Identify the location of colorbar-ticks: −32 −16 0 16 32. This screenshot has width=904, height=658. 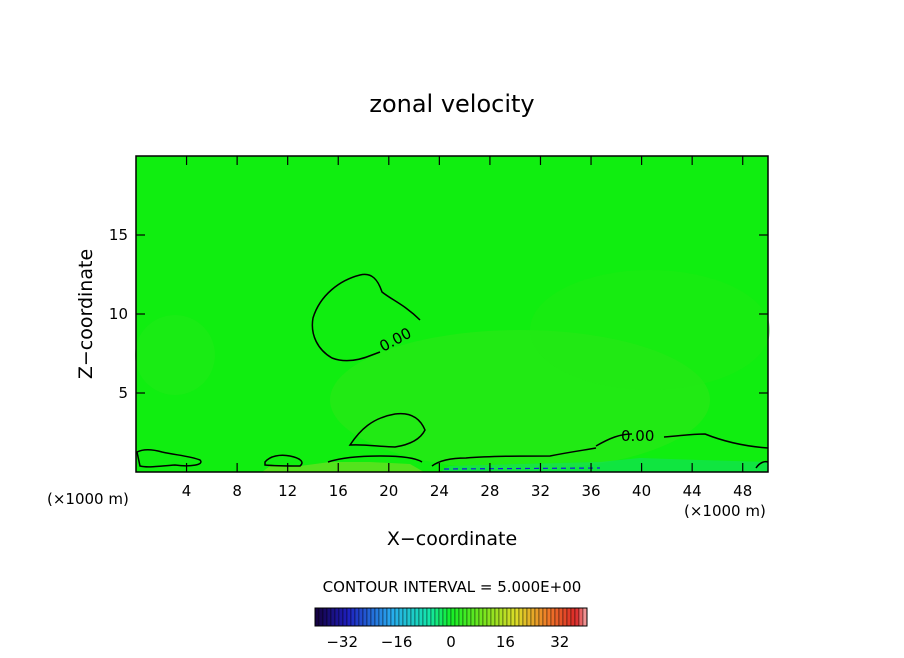
(447, 642).